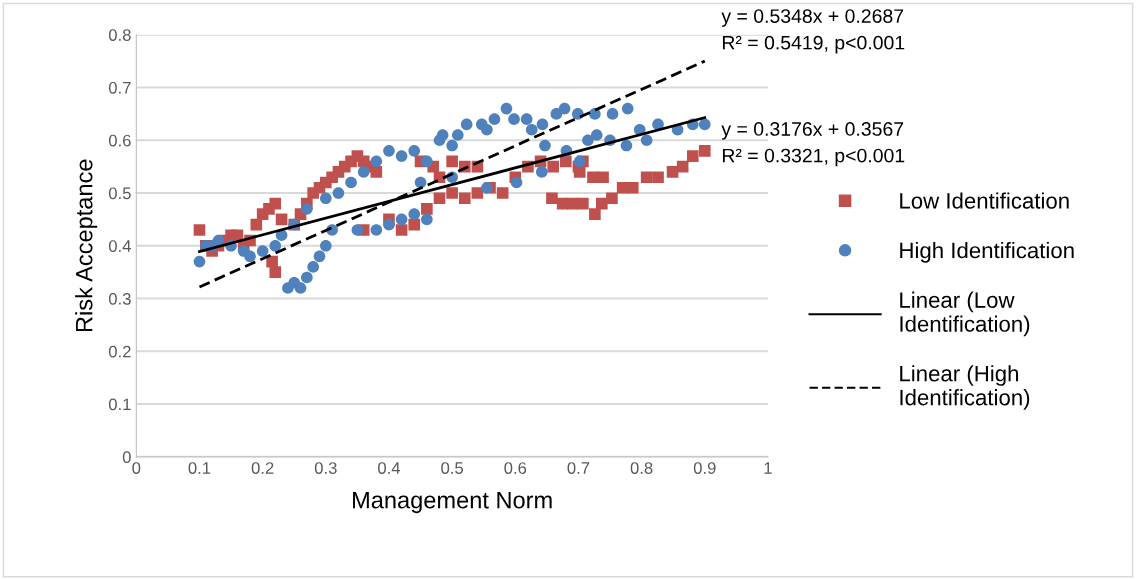 The width and height of the screenshot is (1136, 579). Describe the element at coordinates (119, 404) in the screenshot. I see `y-tick-label: 0.1` at that location.